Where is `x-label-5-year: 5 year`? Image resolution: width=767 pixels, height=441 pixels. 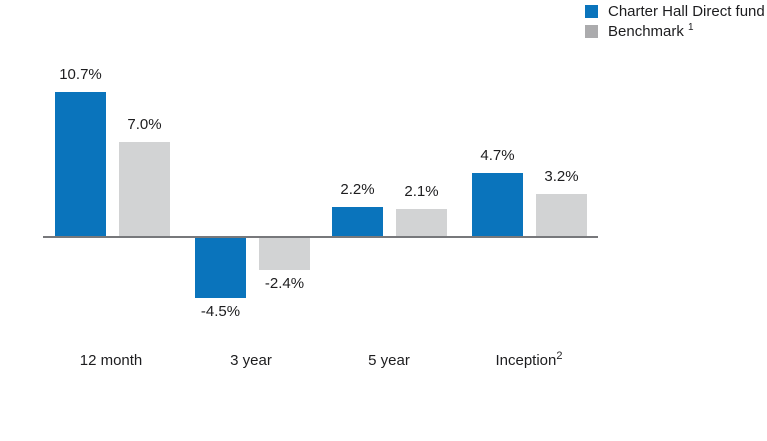 x-label-5-year: 5 year is located at coordinates (389, 360).